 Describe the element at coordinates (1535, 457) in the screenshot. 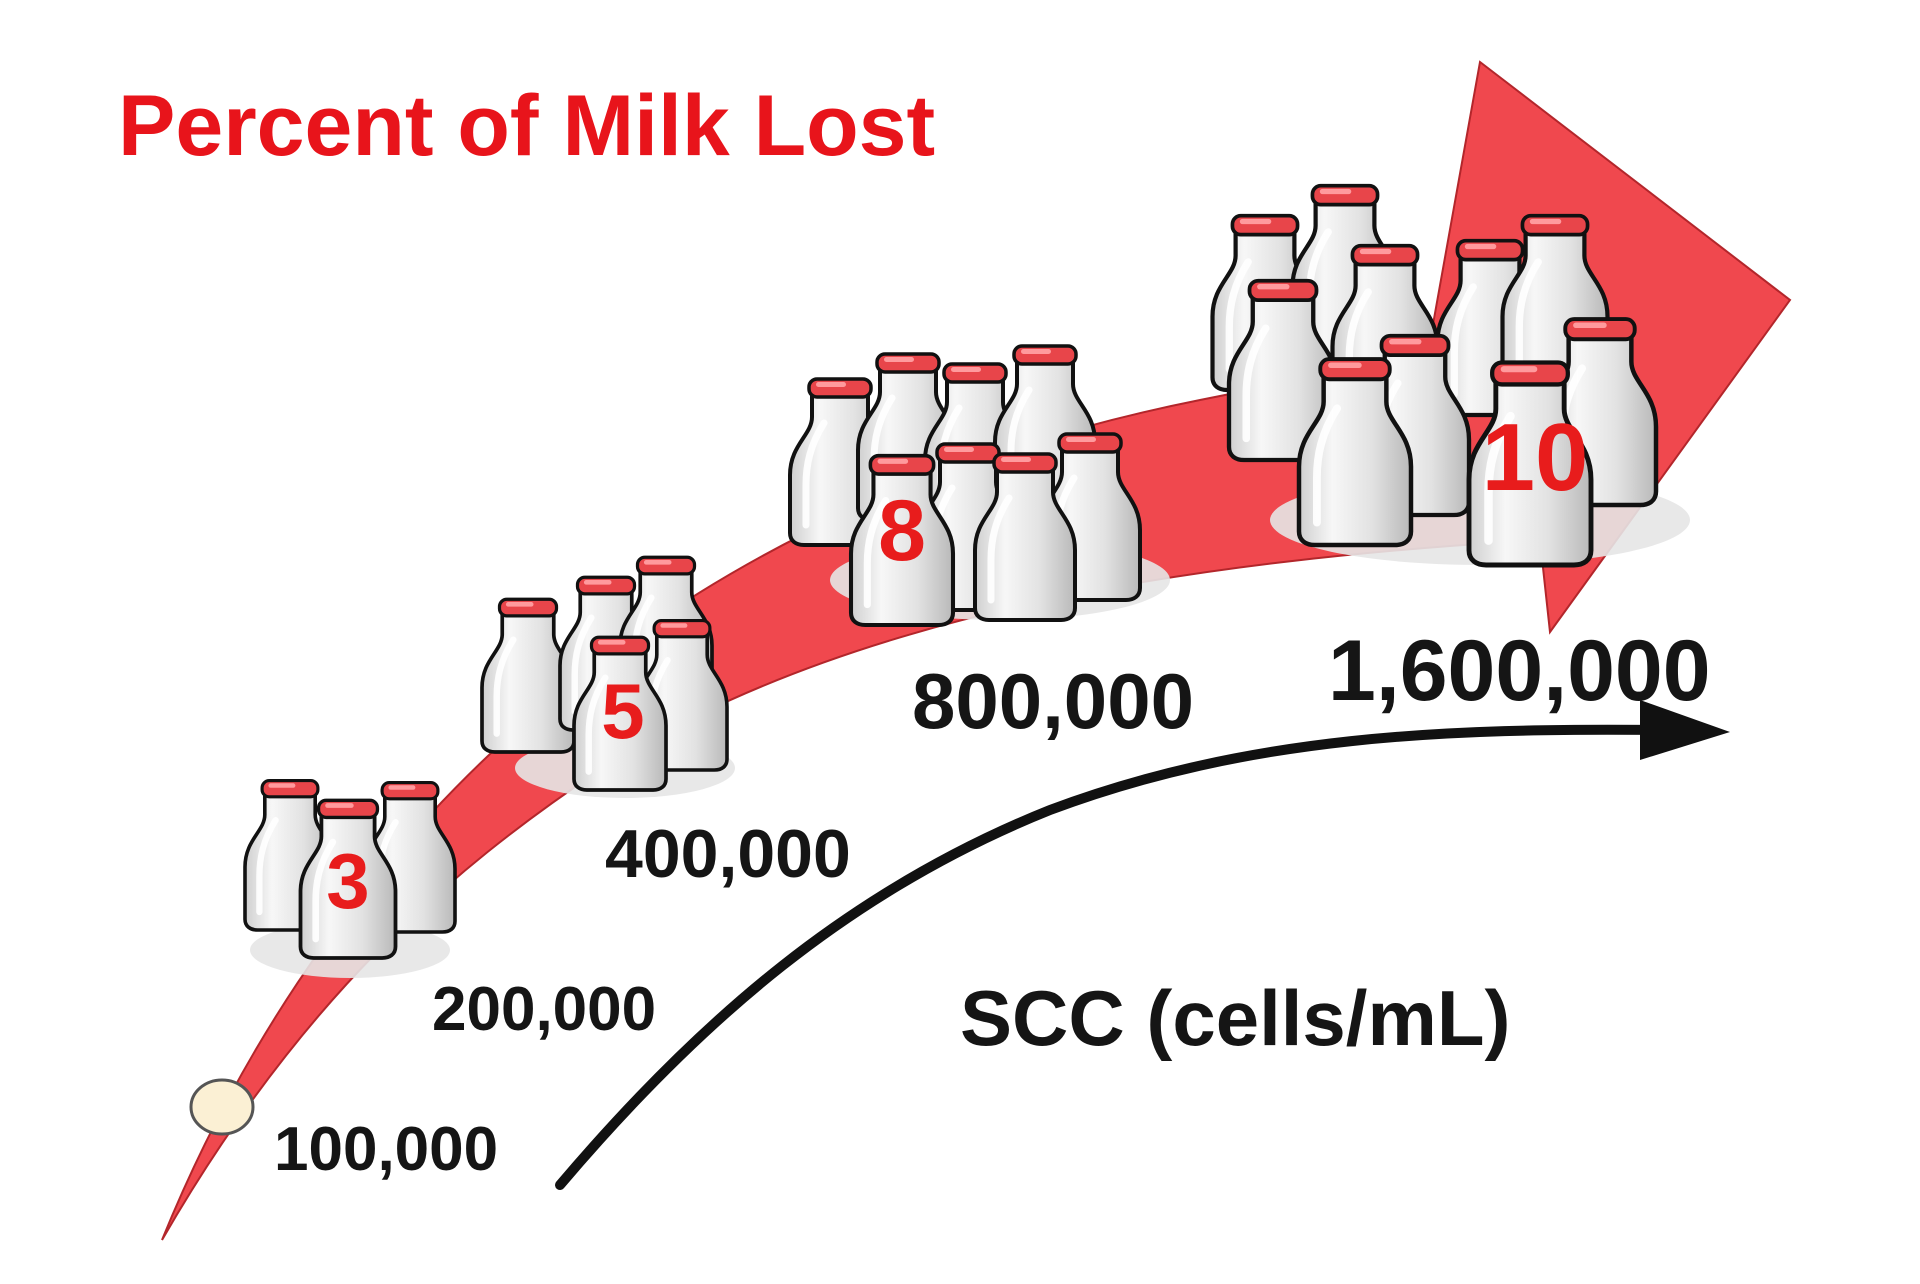

I see `percent-label-10: 10` at that location.